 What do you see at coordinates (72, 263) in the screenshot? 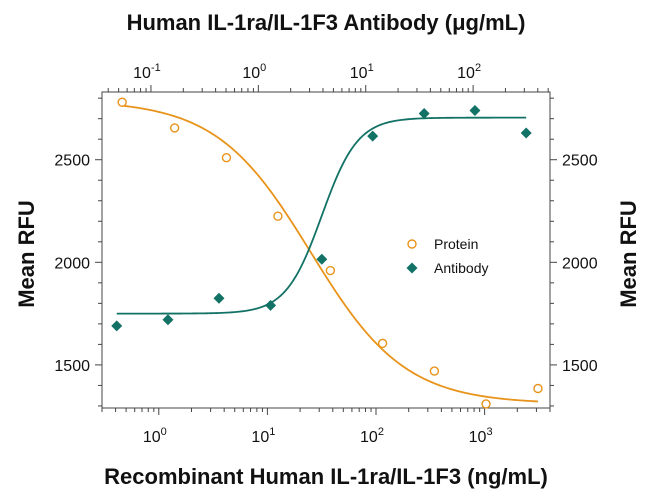
I see `y-left-tick-label: 2000` at bounding box center [72, 263].